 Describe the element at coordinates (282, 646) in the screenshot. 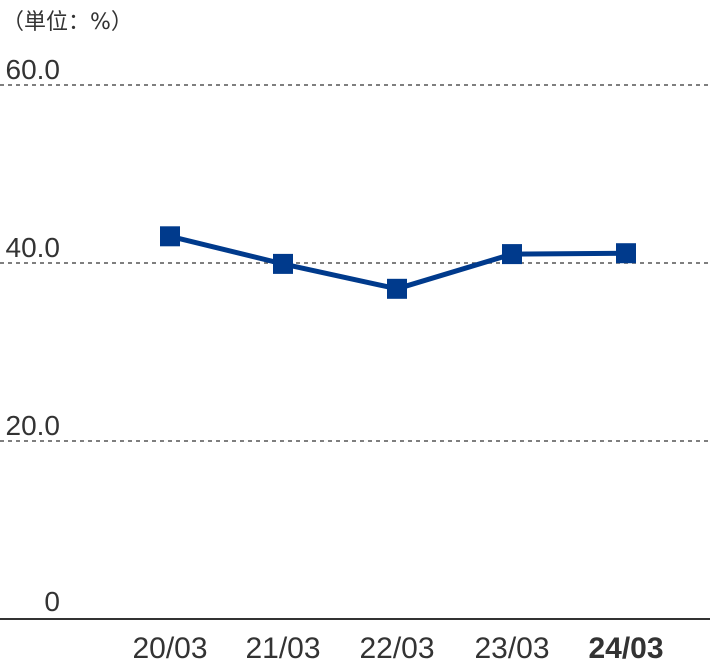

I see `x-tick-label: 21/03` at that location.